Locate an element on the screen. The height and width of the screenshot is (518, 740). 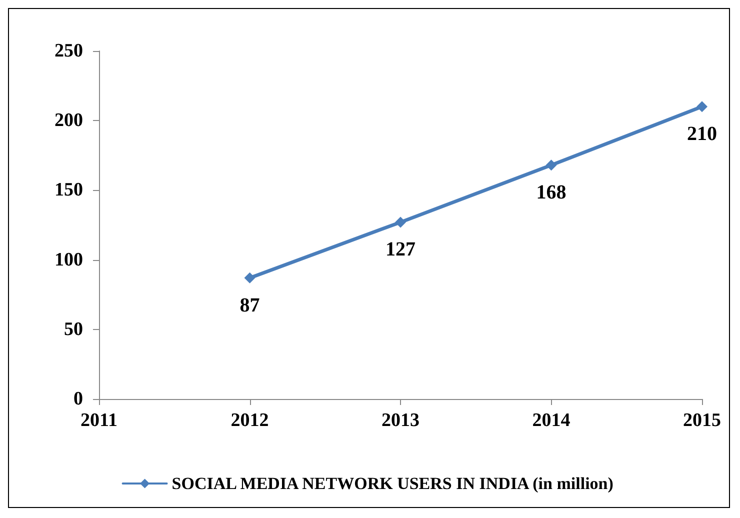
data-label: 210 is located at coordinates (702, 134).